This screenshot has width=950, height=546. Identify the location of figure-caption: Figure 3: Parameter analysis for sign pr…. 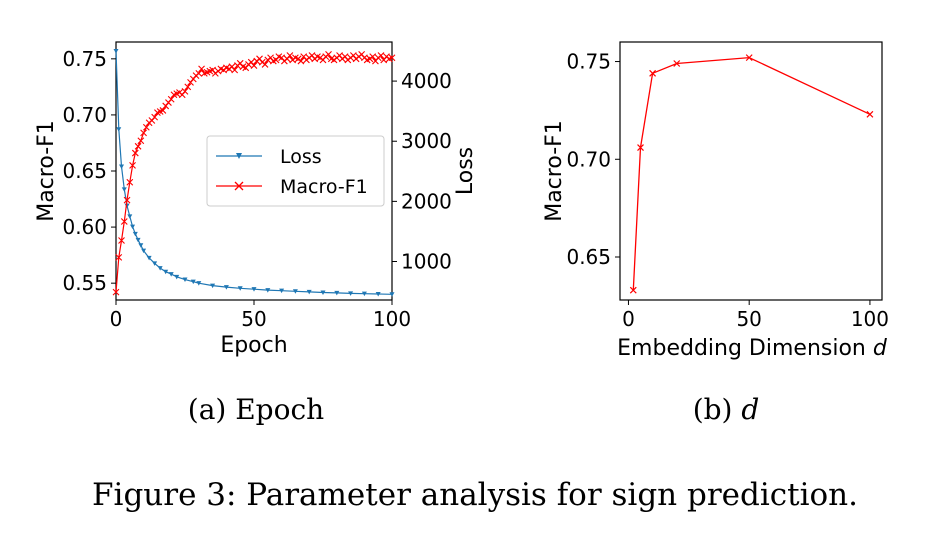
(475, 495).